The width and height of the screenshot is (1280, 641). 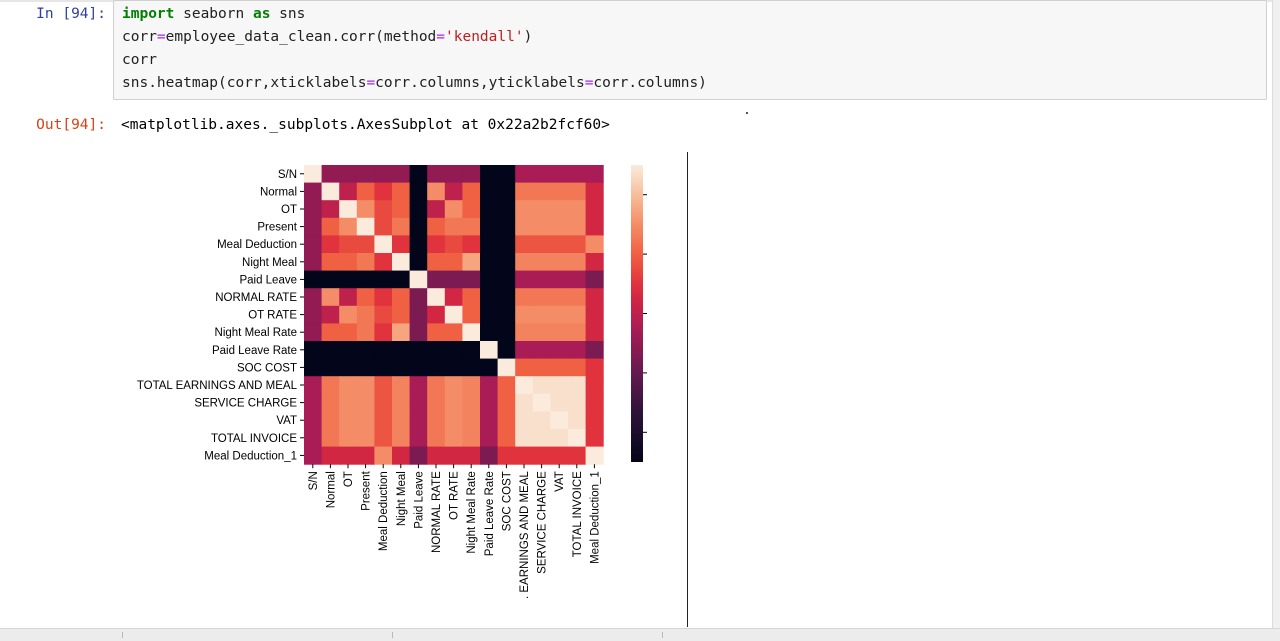 What do you see at coordinates (662, 635) in the screenshot?
I see `scroll-tick` at bounding box center [662, 635].